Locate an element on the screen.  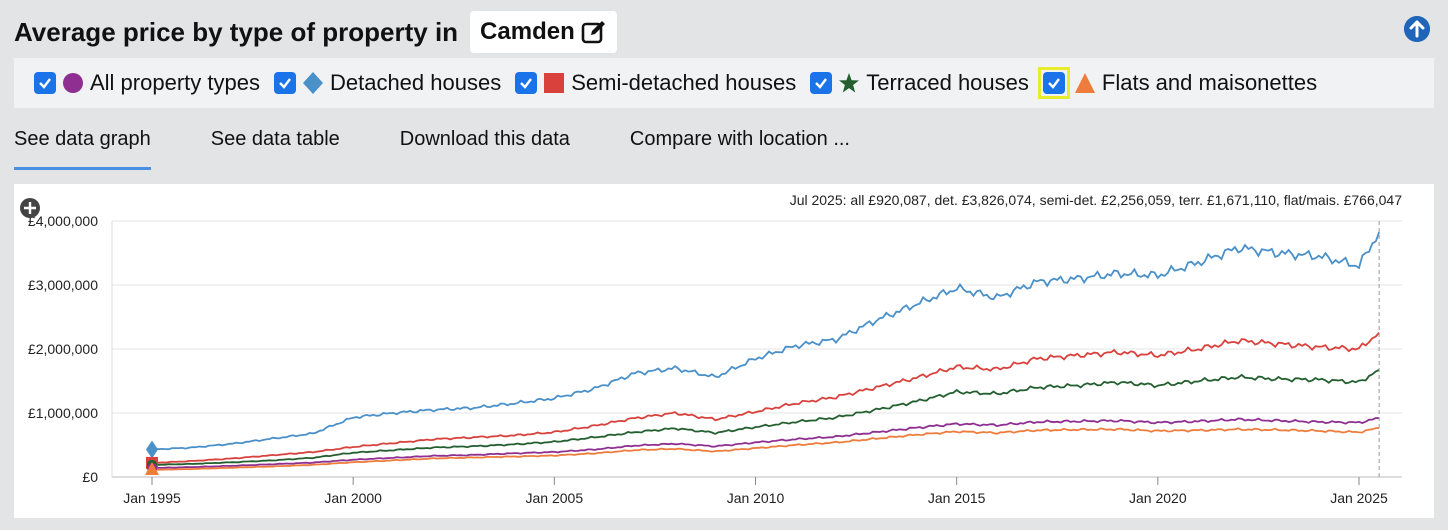
checkbox-highlight is located at coordinates (1053, 83).